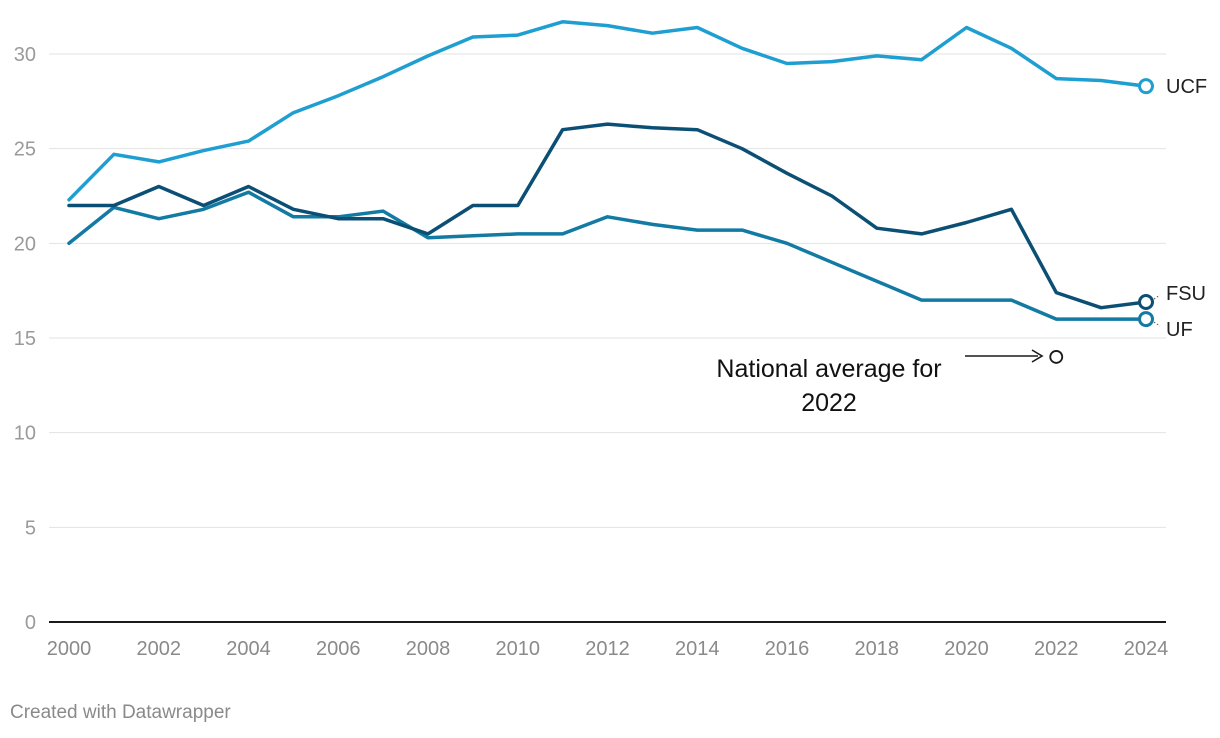  I want to click on x-tick-label: 2004, so click(248, 649).